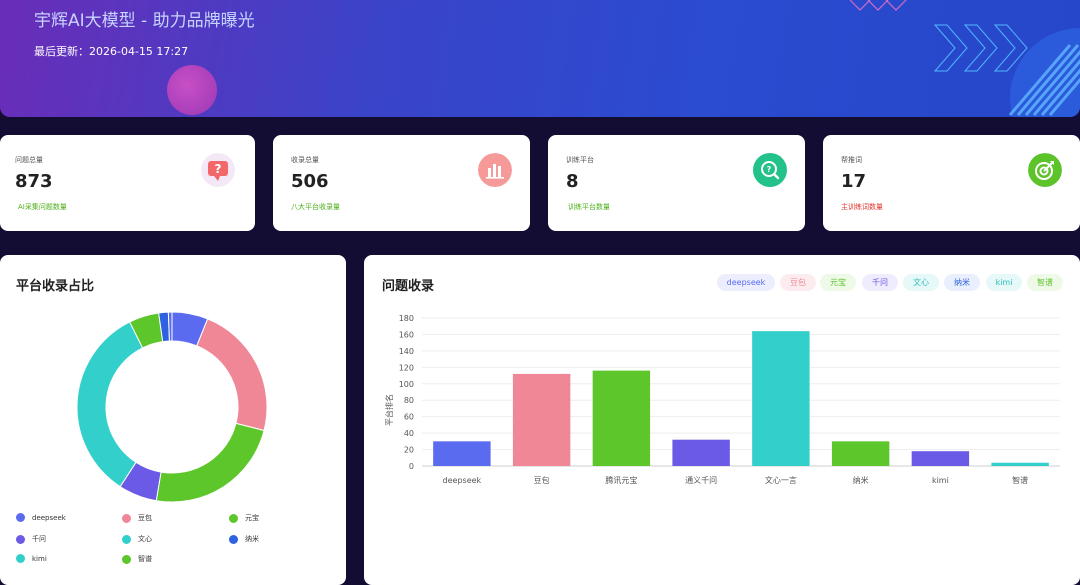 This screenshot has width=1080, height=585. Describe the element at coordinates (406, 367) in the screenshot. I see `y-tick-label: 120` at that location.